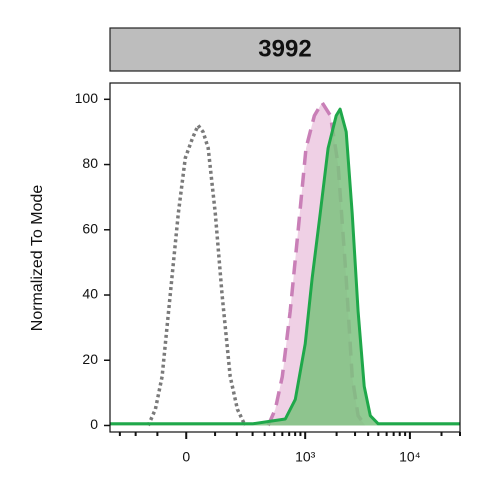  I want to click on y-tick-label: 100, so click(87, 98).